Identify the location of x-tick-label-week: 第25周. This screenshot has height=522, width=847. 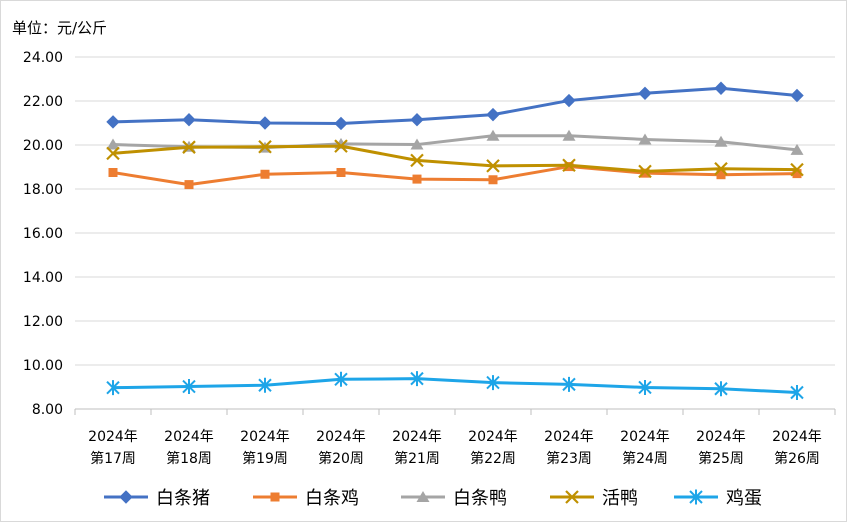
(721, 458).